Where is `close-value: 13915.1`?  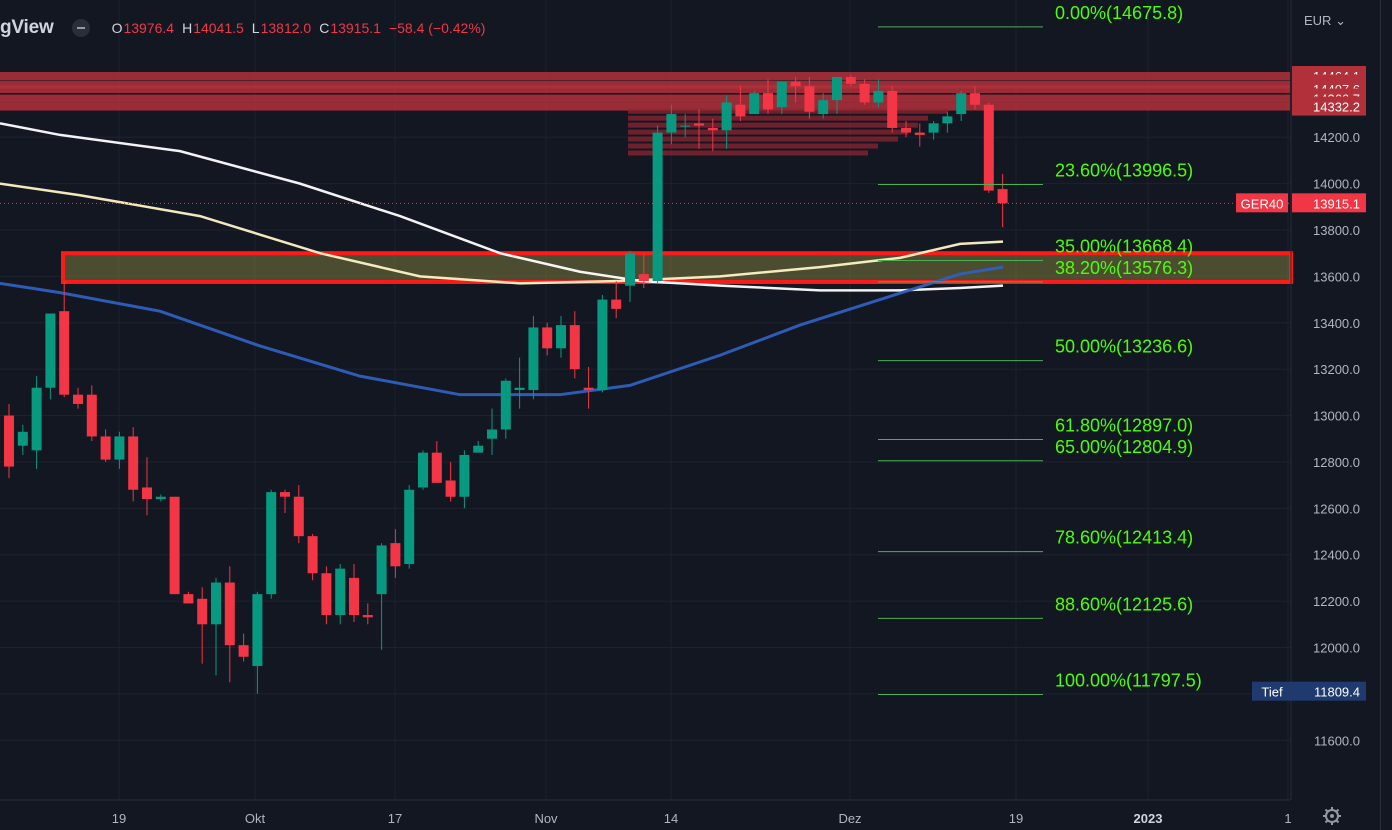
close-value: 13915.1 is located at coordinates (355, 28).